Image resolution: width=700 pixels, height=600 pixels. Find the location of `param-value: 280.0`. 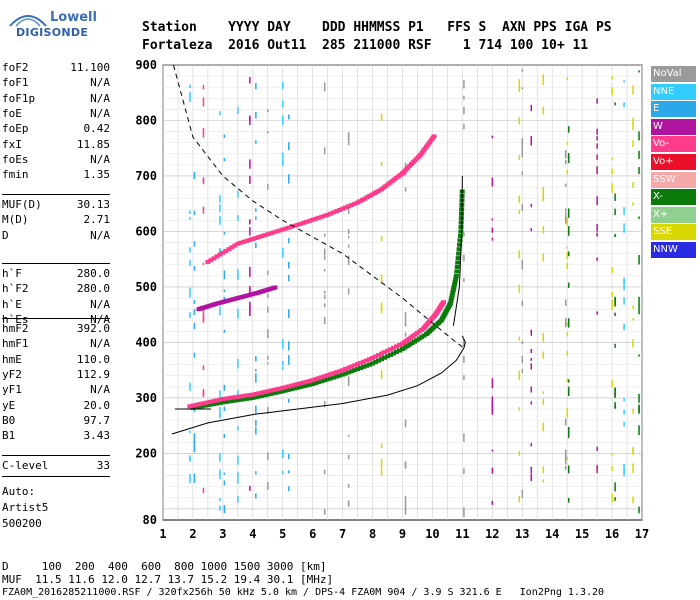

param-value: 280.0 is located at coordinates (93, 289).